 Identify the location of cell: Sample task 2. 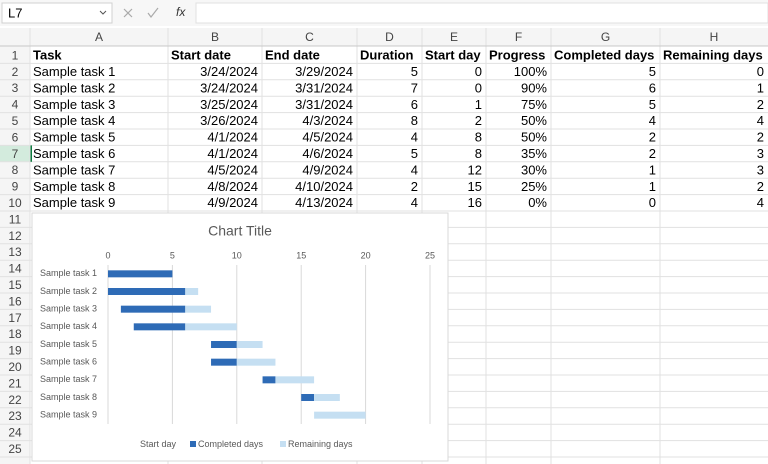
(74, 87).